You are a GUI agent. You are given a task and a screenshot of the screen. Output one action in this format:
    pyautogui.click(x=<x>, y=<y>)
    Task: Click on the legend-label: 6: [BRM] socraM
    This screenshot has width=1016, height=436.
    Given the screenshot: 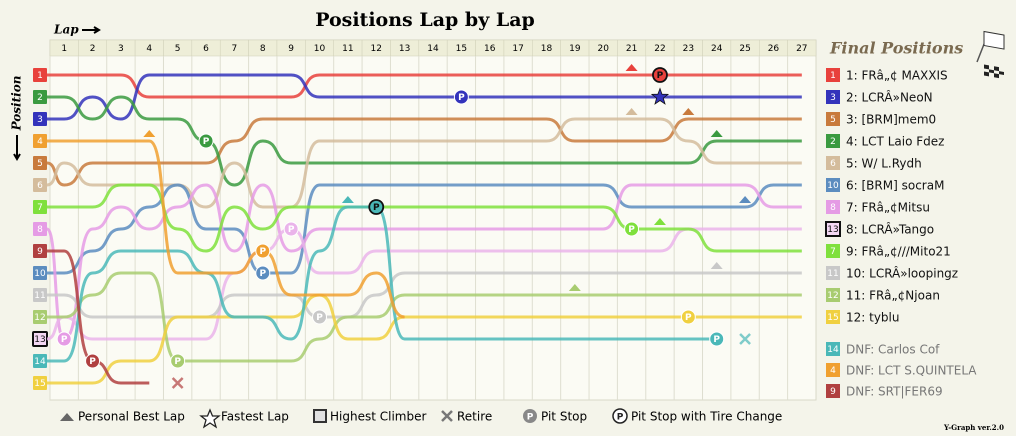 What is the action you would take?
    pyautogui.click(x=895, y=186)
    